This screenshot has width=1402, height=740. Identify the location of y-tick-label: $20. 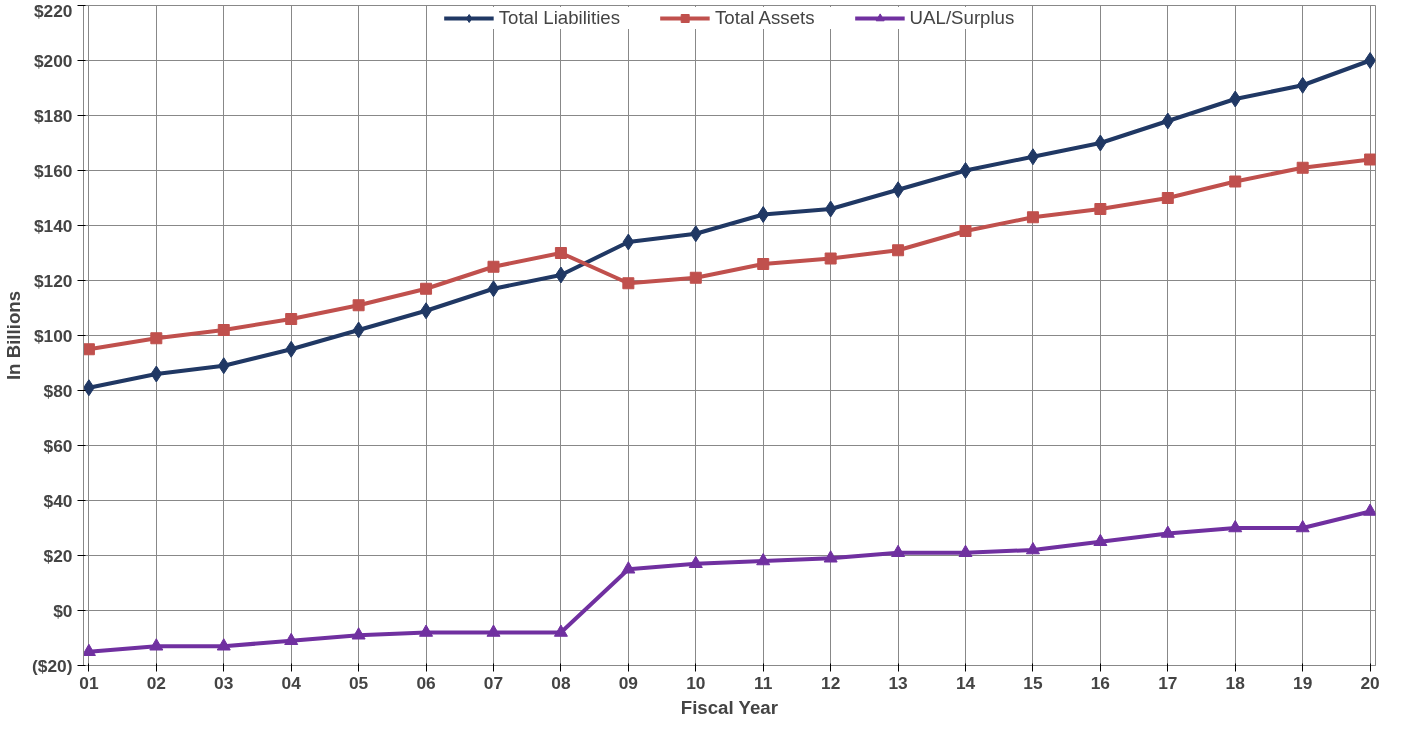
(58, 555).